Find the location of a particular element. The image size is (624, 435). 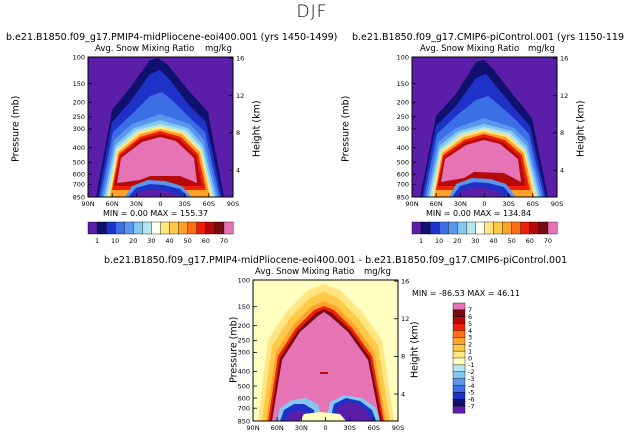

panel-2-ytick-label: 700 is located at coordinates (403, 185).